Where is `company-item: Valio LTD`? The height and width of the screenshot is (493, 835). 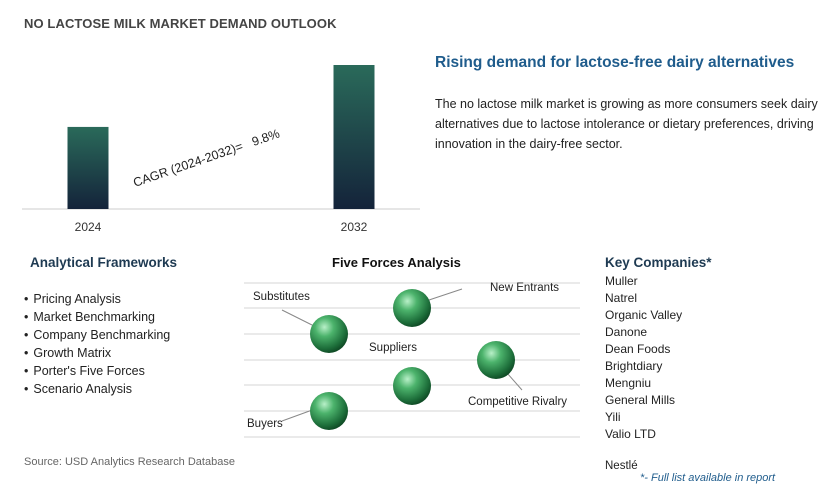
company-item: Valio LTD is located at coordinates (630, 434).